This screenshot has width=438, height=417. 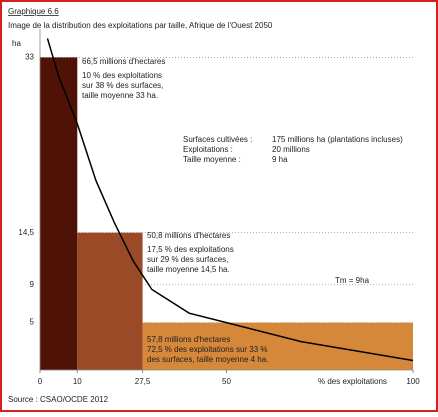 What do you see at coordinates (226, 381) in the screenshot?
I see `x-tick-label: 50` at bounding box center [226, 381].